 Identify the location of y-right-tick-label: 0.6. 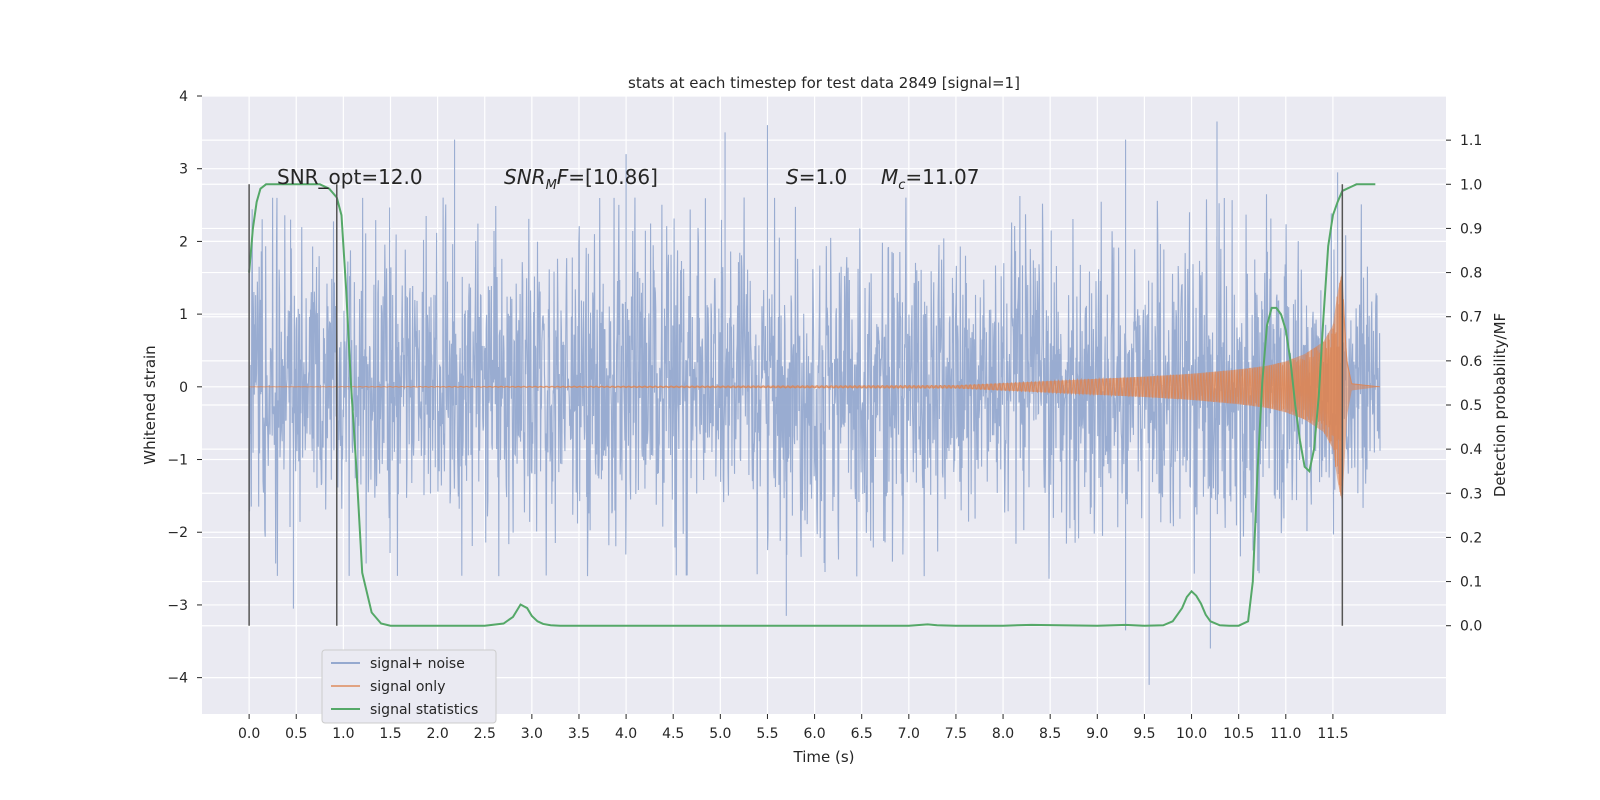
(1471, 362).